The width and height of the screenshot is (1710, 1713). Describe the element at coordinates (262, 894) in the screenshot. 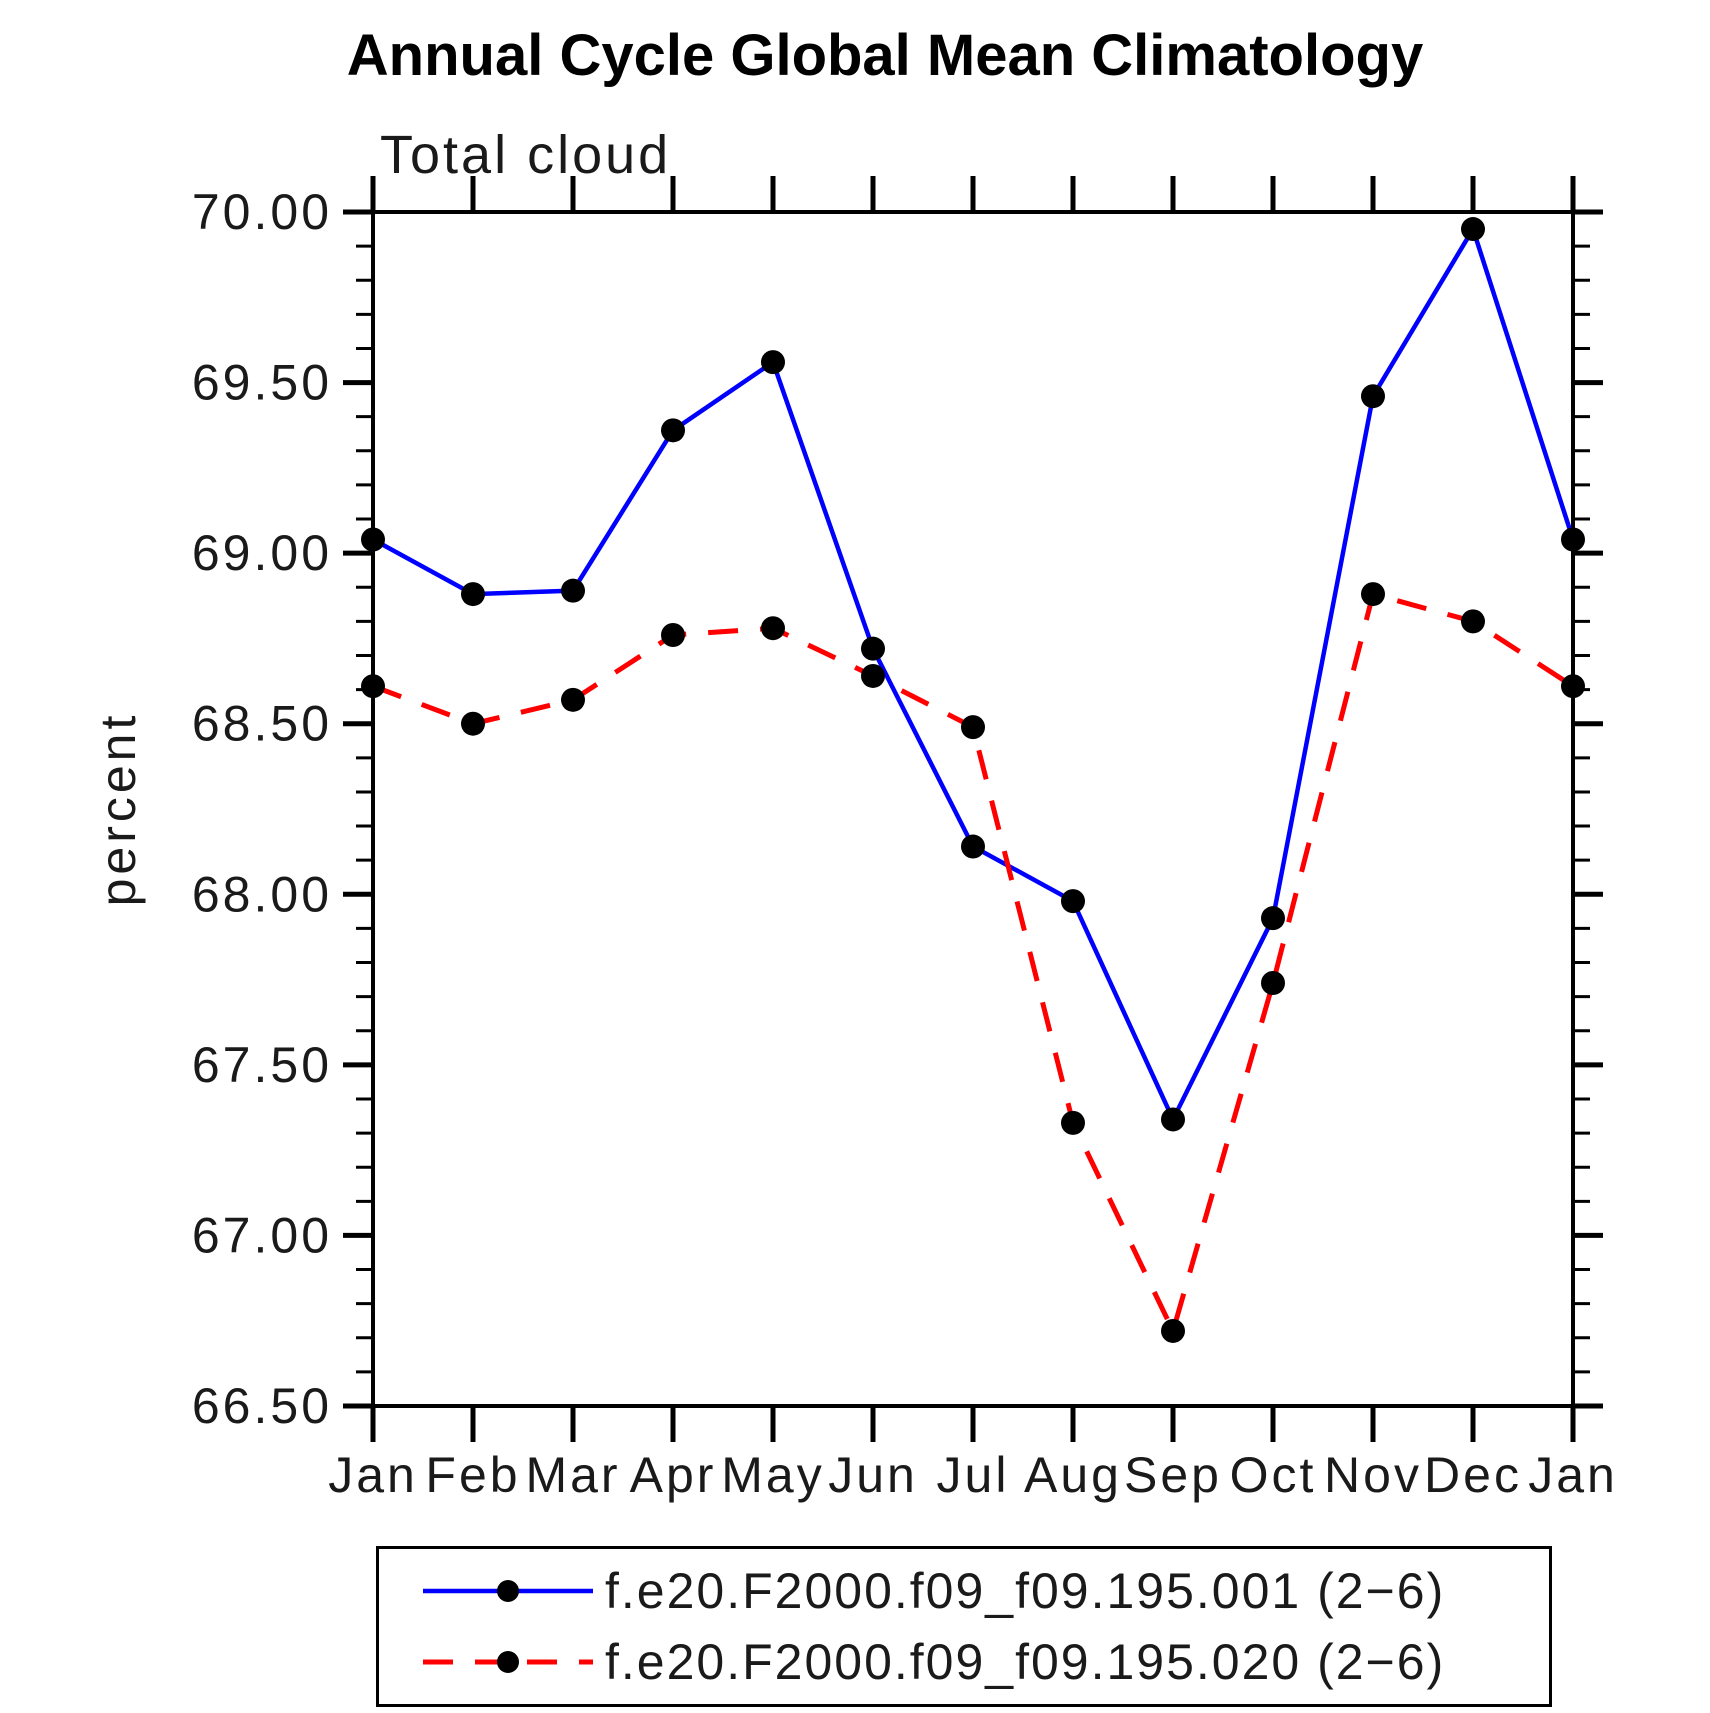

I see `y-tick-label: 68.00` at that location.